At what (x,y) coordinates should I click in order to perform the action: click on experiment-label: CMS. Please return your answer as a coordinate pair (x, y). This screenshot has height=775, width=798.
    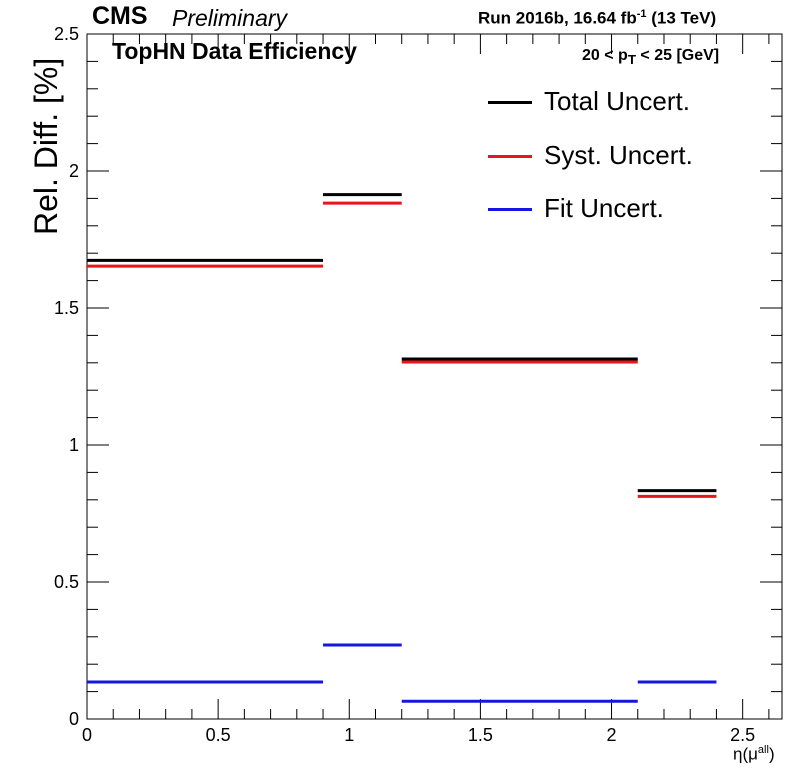
    Looking at the image, I should click on (120, 16).